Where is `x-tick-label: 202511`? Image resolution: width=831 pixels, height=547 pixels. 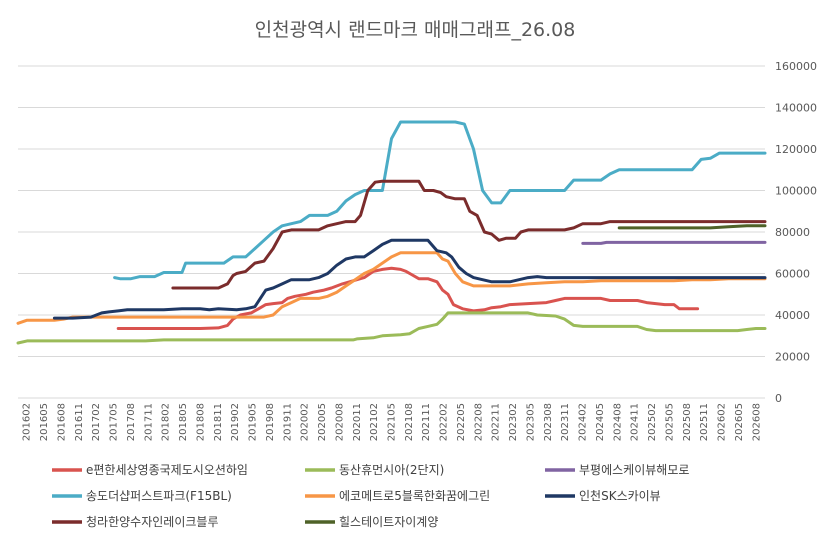 x-tick-label: 202511 is located at coordinates (704, 422).